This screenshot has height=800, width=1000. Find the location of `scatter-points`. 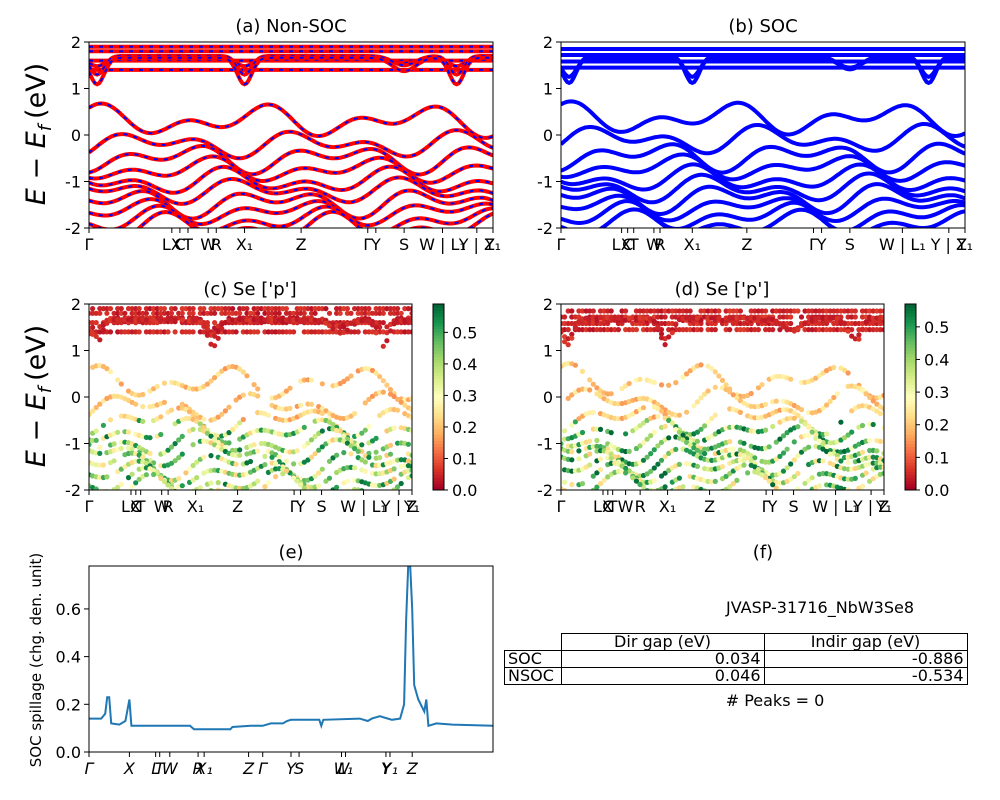

scatter-points is located at coordinates (250, 402).